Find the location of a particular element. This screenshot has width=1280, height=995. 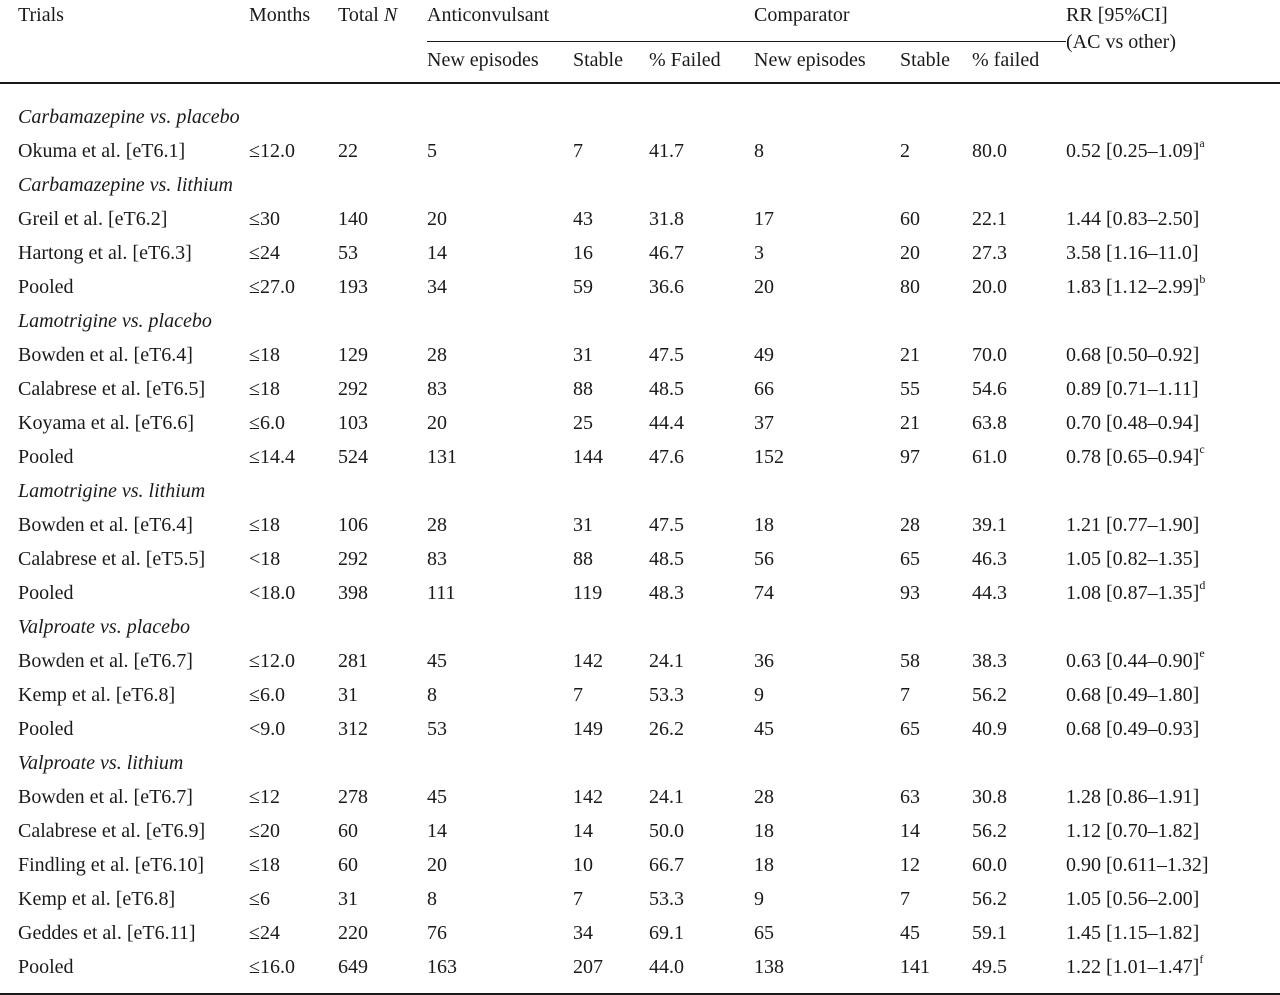

cmp-stable-cell: 80 is located at coordinates (910, 287).